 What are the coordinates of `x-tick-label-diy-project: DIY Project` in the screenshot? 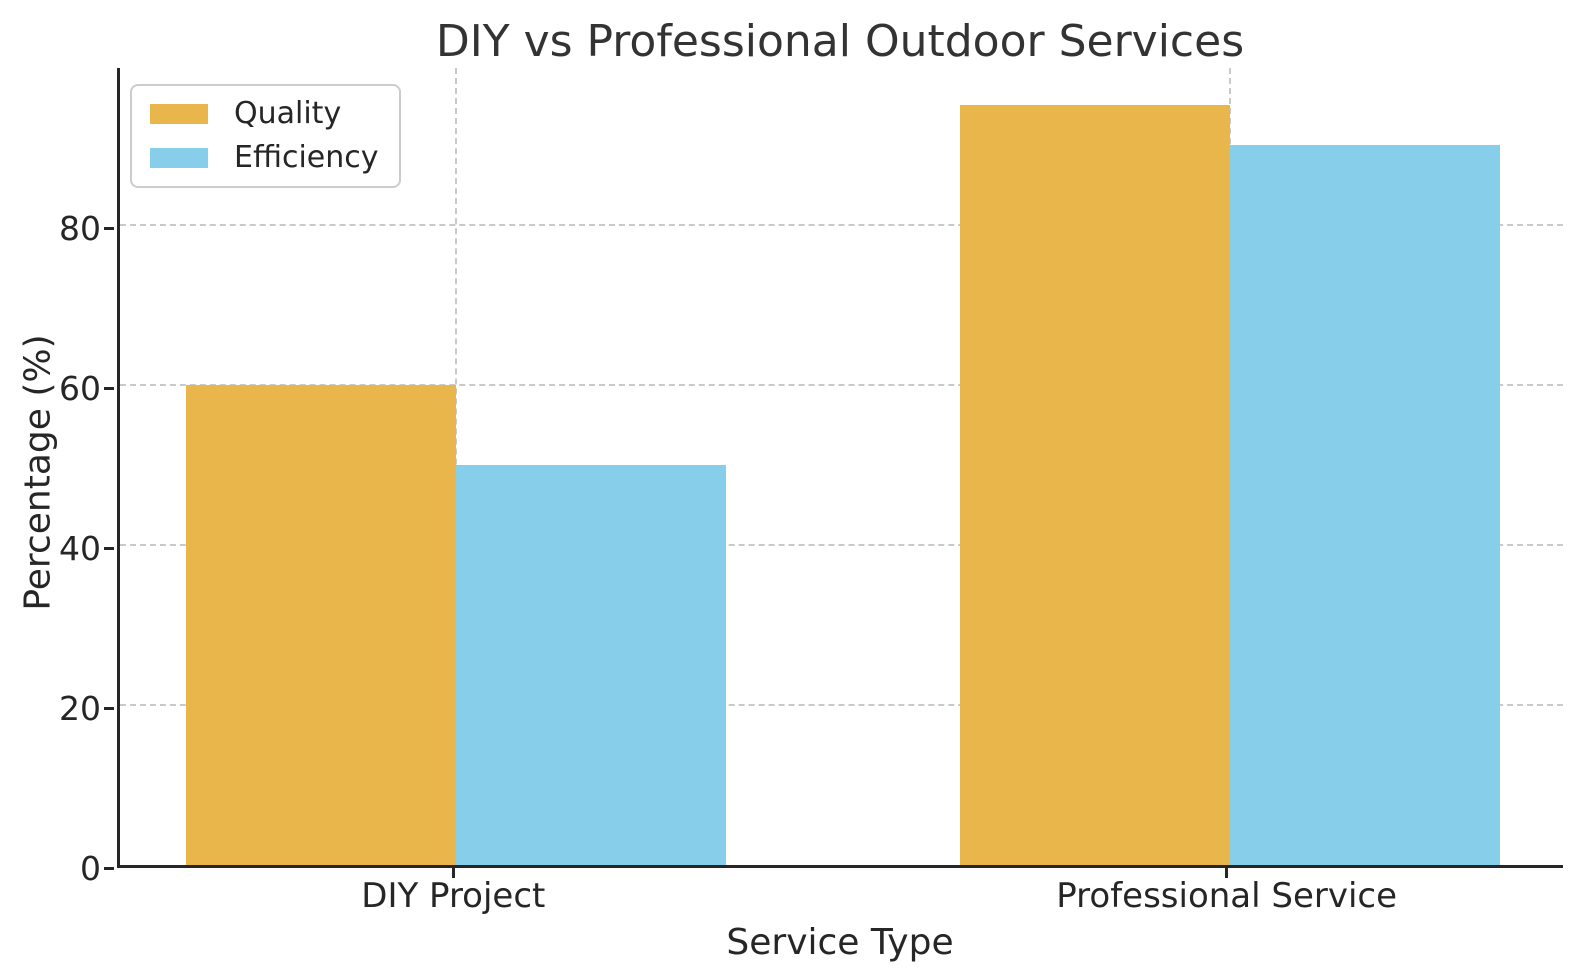 It's located at (453, 896).